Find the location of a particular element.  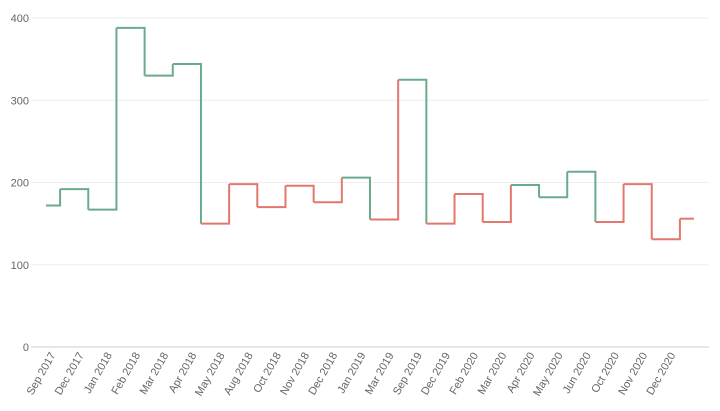

y-tick-label: 0 is located at coordinates (26, 348).